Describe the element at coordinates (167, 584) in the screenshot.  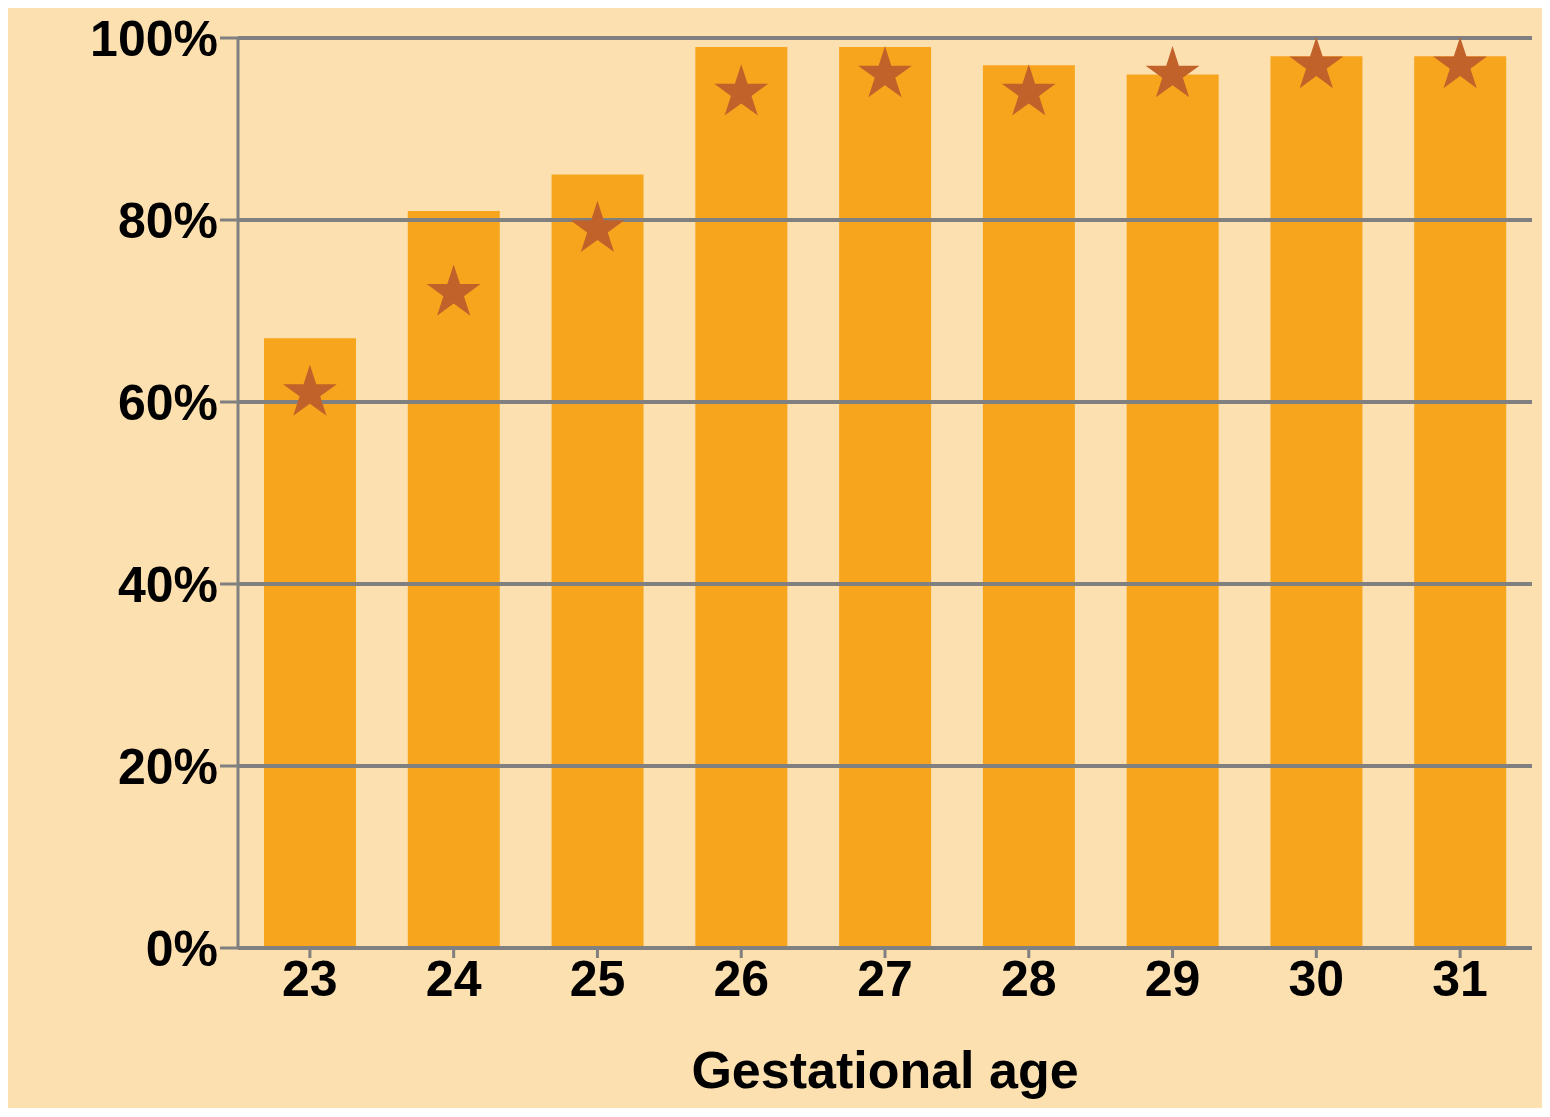
I see `y-tick-label: 40%` at that location.